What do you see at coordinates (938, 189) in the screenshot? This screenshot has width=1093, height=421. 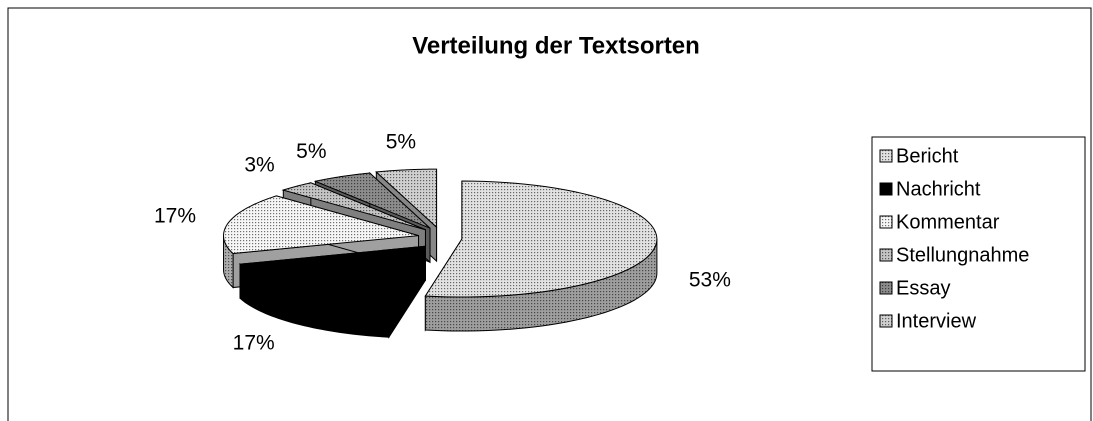 I see `legend-label: Nachricht` at bounding box center [938, 189].